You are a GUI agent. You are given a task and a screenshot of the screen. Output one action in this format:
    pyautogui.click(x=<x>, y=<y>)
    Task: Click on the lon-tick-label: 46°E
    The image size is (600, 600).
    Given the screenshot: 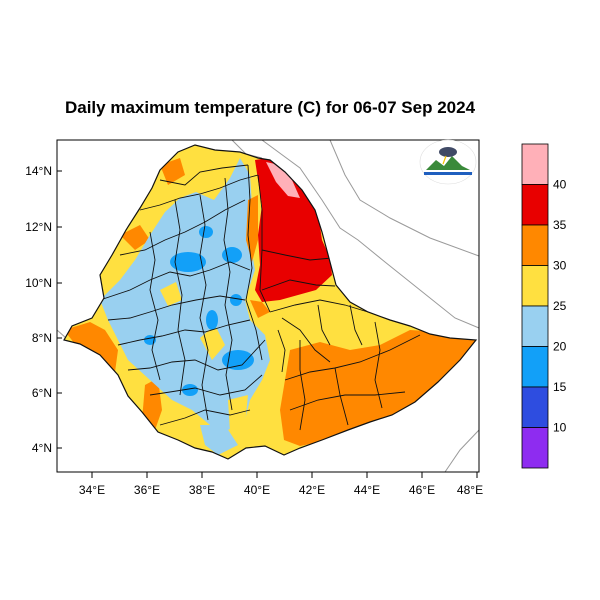 What is the action you would take?
    pyautogui.click(x=422, y=490)
    